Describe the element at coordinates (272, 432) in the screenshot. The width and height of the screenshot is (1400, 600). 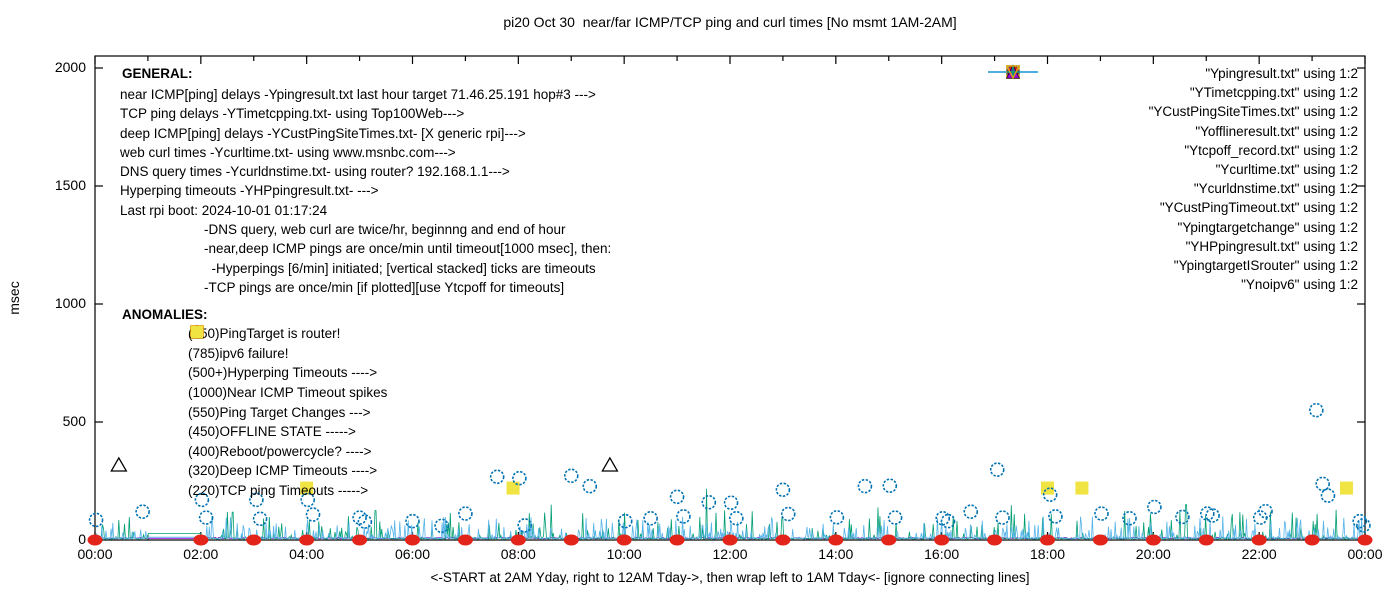
I see `anomaly-label: (450)OFFLINE STATE ----->` at that location.